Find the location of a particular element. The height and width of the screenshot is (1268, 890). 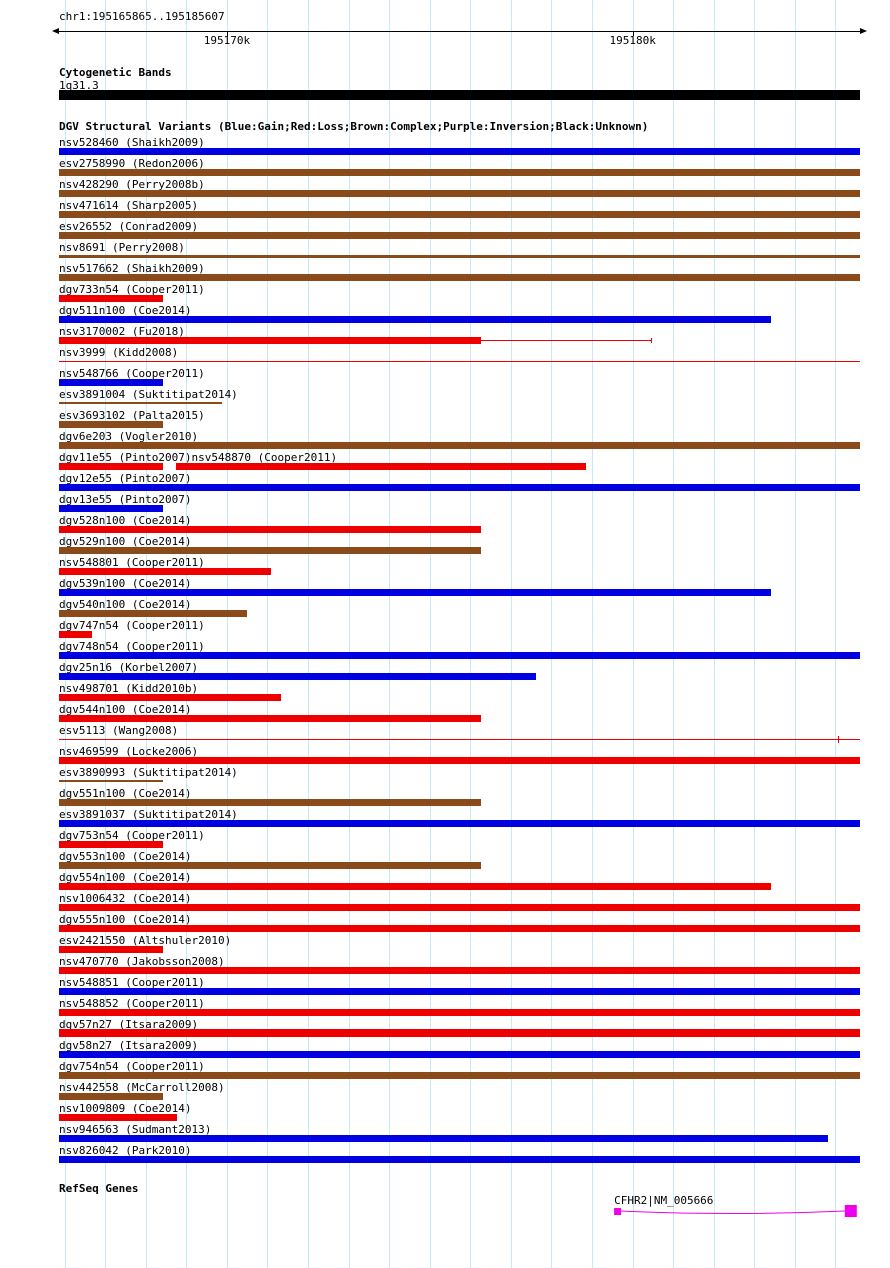

variant-row: esv3693102 (Palta2015) is located at coordinates (132, 415).